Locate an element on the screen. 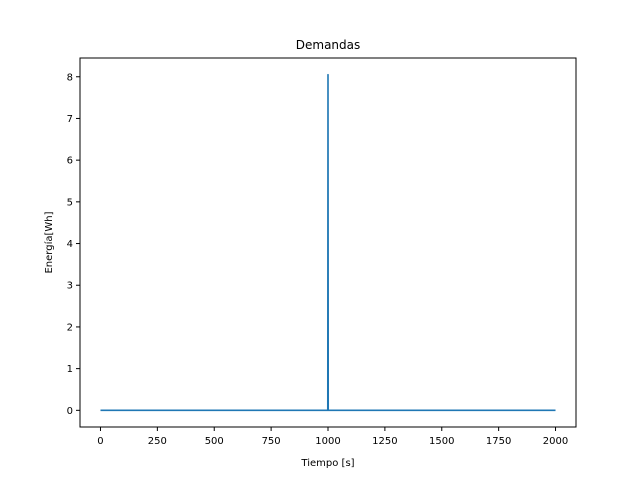 Image resolution: width=640 pixels, height=480 pixels. x-tick-label: 1500 is located at coordinates (441, 441).